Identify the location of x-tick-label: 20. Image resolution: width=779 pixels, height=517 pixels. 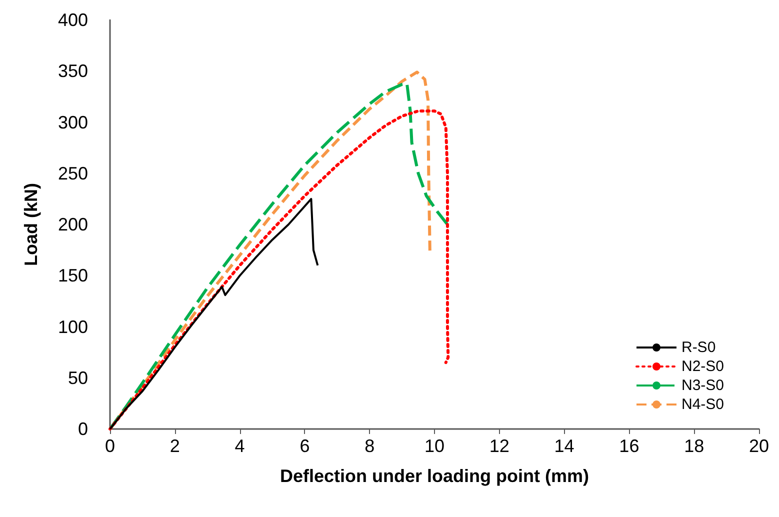
(759, 446).